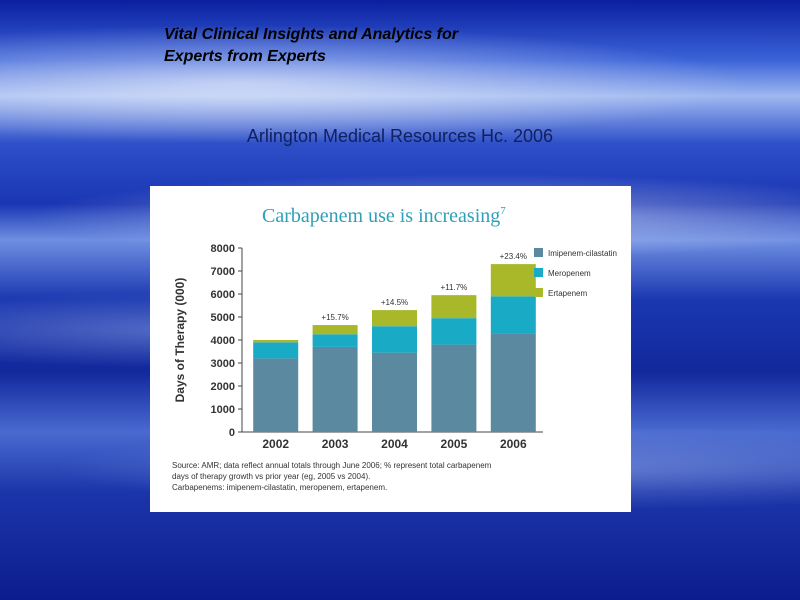 This screenshot has height=600, width=800. Describe the element at coordinates (567, 293) in the screenshot. I see `legend-label: Ertapenem` at that location.